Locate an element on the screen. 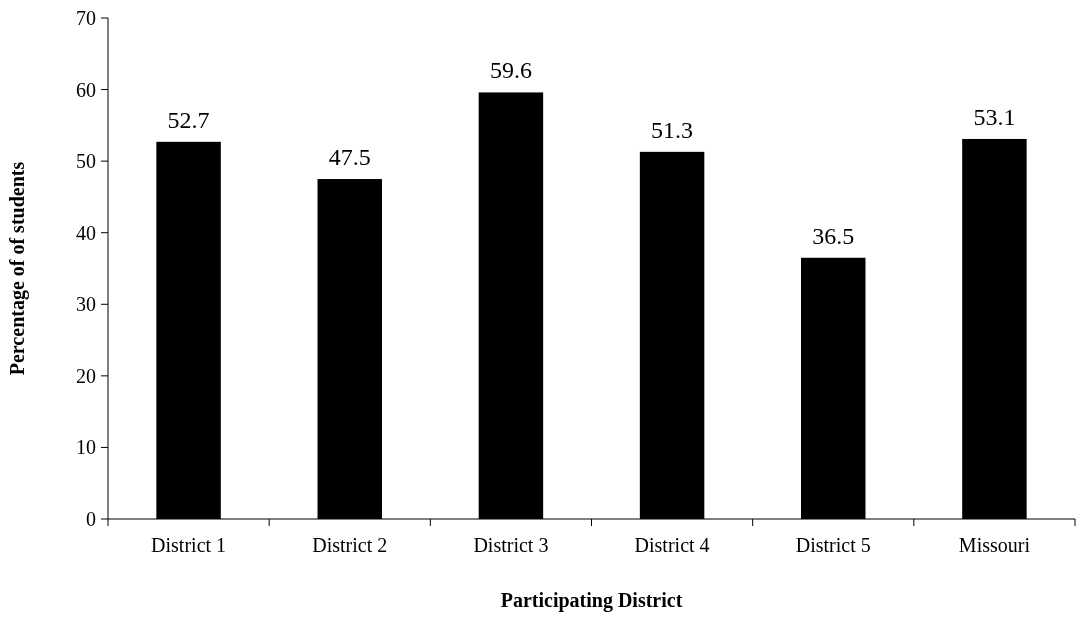 Image resolution: width=1081 pixels, height=625 pixels. y-tick-label: 20 is located at coordinates (86, 375).